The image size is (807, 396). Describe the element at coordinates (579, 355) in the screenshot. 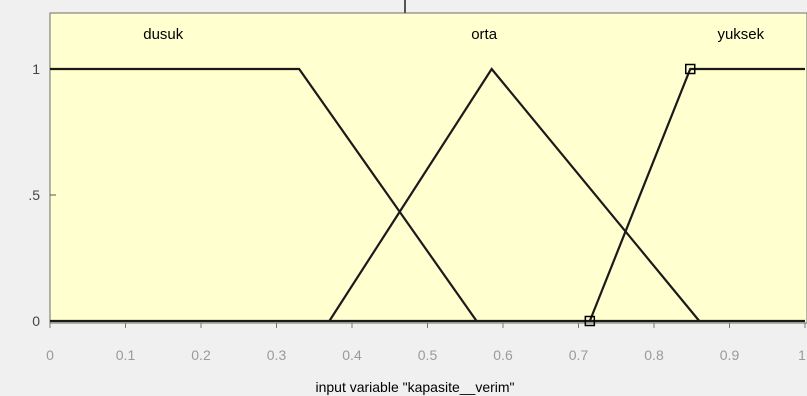

I see `x-tick-label: 0.7` at that location.